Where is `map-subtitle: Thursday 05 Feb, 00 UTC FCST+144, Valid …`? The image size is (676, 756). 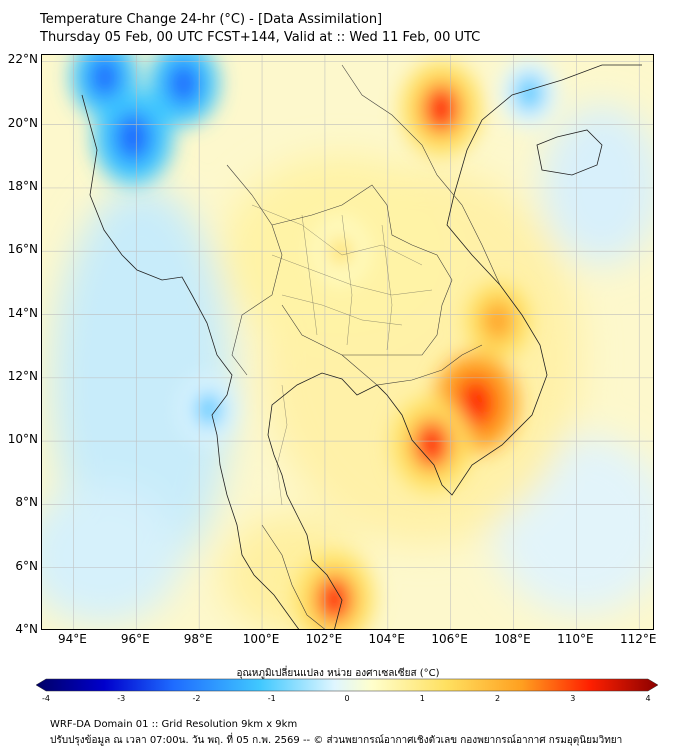 map-subtitle: Thursday 05 Feb, 00 UTC FCST+144, Valid … is located at coordinates (260, 37).